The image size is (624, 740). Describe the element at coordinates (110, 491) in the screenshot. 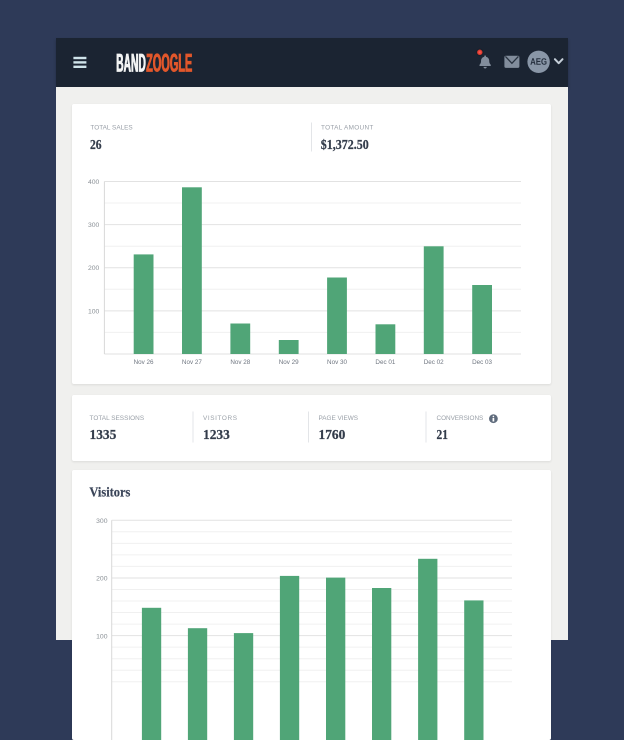

I see `svg-text: Visitors` at that location.